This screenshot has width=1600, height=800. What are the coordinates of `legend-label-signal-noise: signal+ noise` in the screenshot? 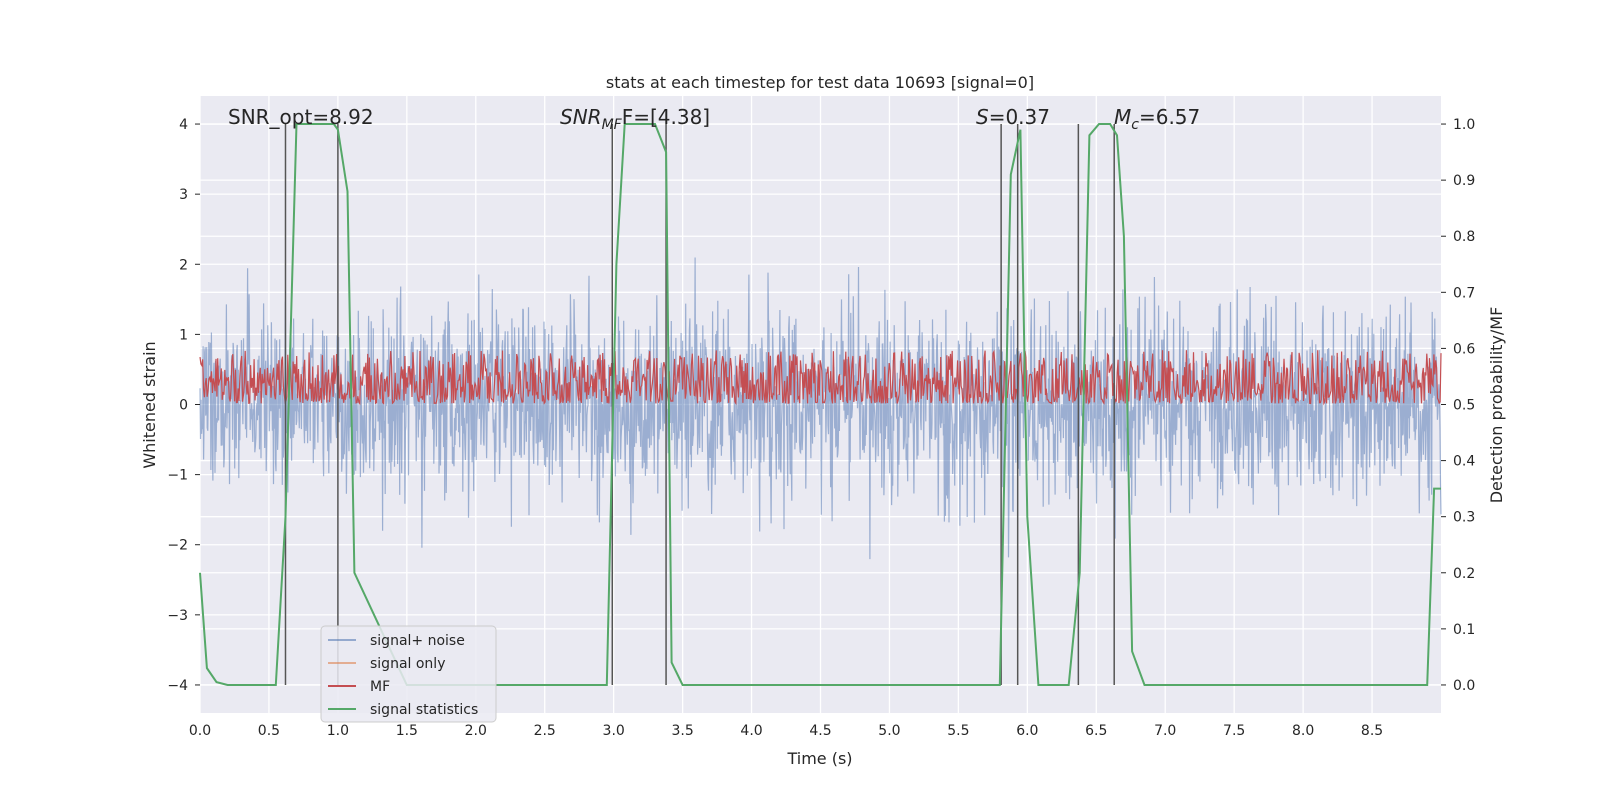 It's located at (417, 641).